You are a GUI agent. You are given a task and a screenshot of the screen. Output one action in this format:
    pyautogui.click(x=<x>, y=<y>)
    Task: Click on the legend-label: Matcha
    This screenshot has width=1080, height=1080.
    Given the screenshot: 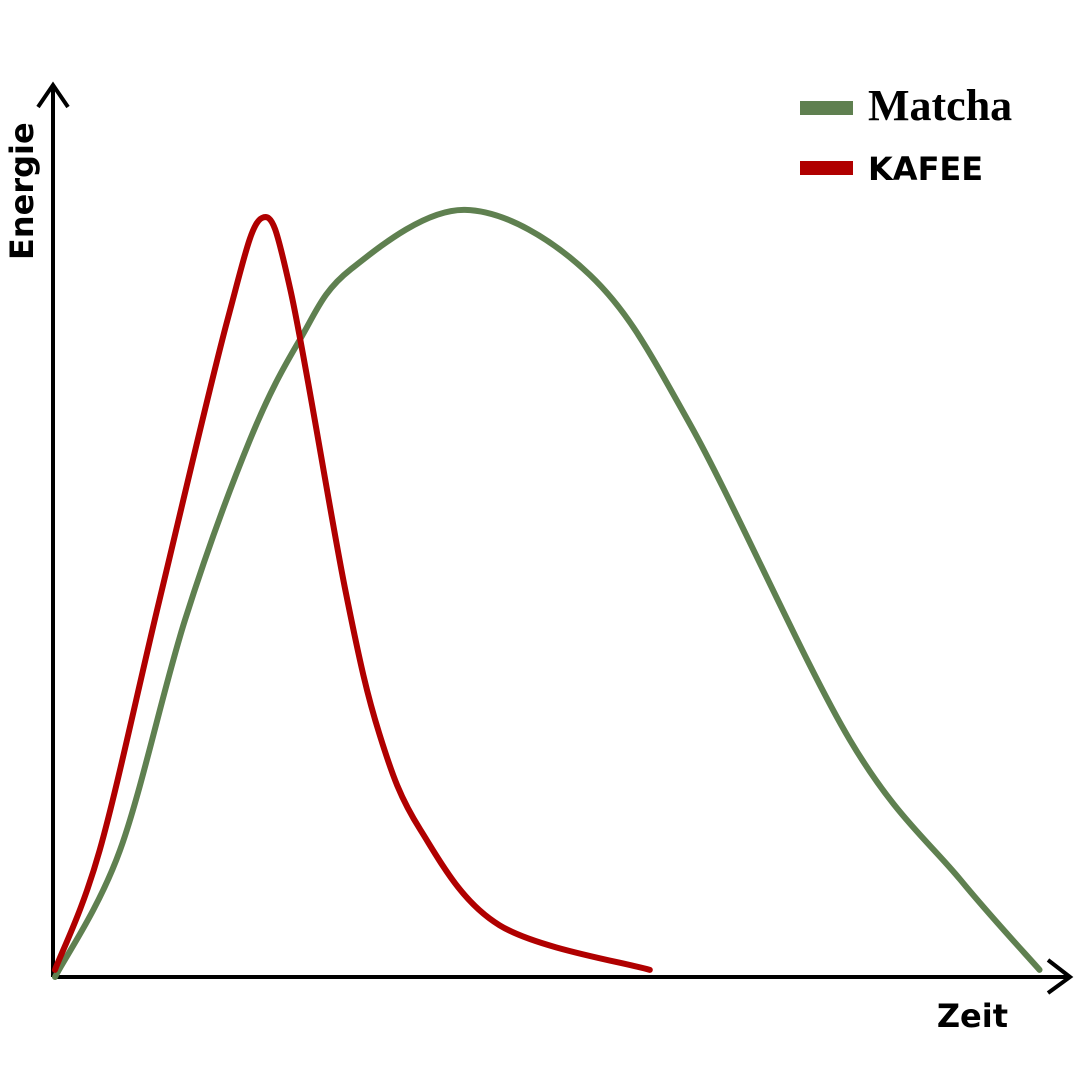 What is the action you would take?
    pyautogui.click(x=940, y=105)
    